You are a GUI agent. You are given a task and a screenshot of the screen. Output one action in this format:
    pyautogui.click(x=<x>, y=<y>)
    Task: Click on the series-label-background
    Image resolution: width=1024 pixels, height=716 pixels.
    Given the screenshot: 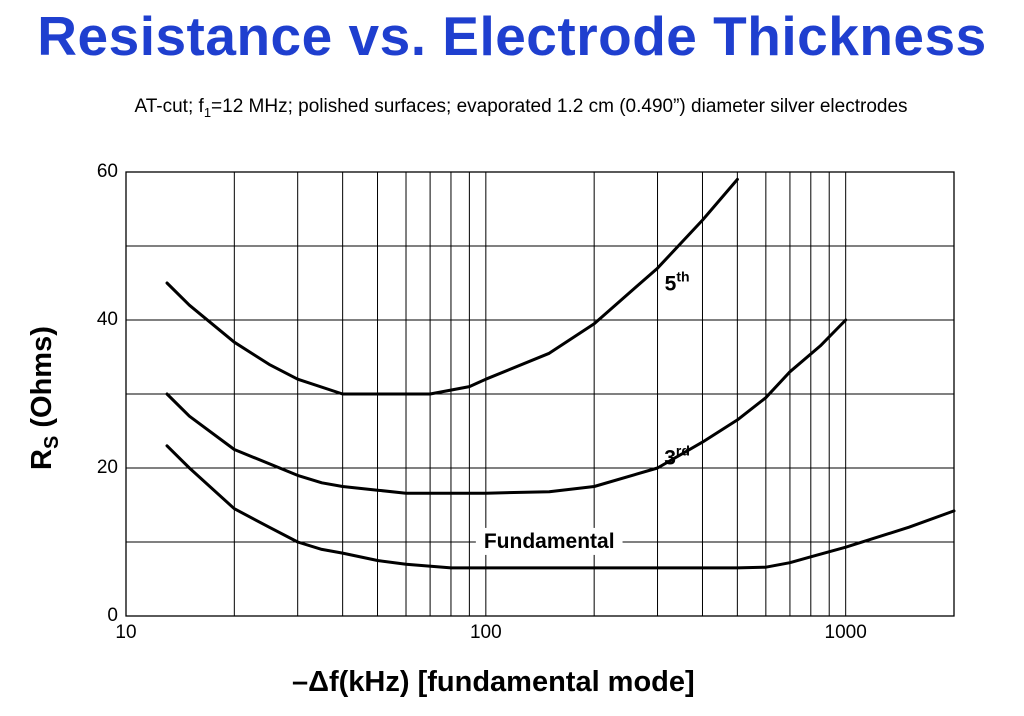 What is the action you would take?
    pyautogui.click(x=549, y=541)
    